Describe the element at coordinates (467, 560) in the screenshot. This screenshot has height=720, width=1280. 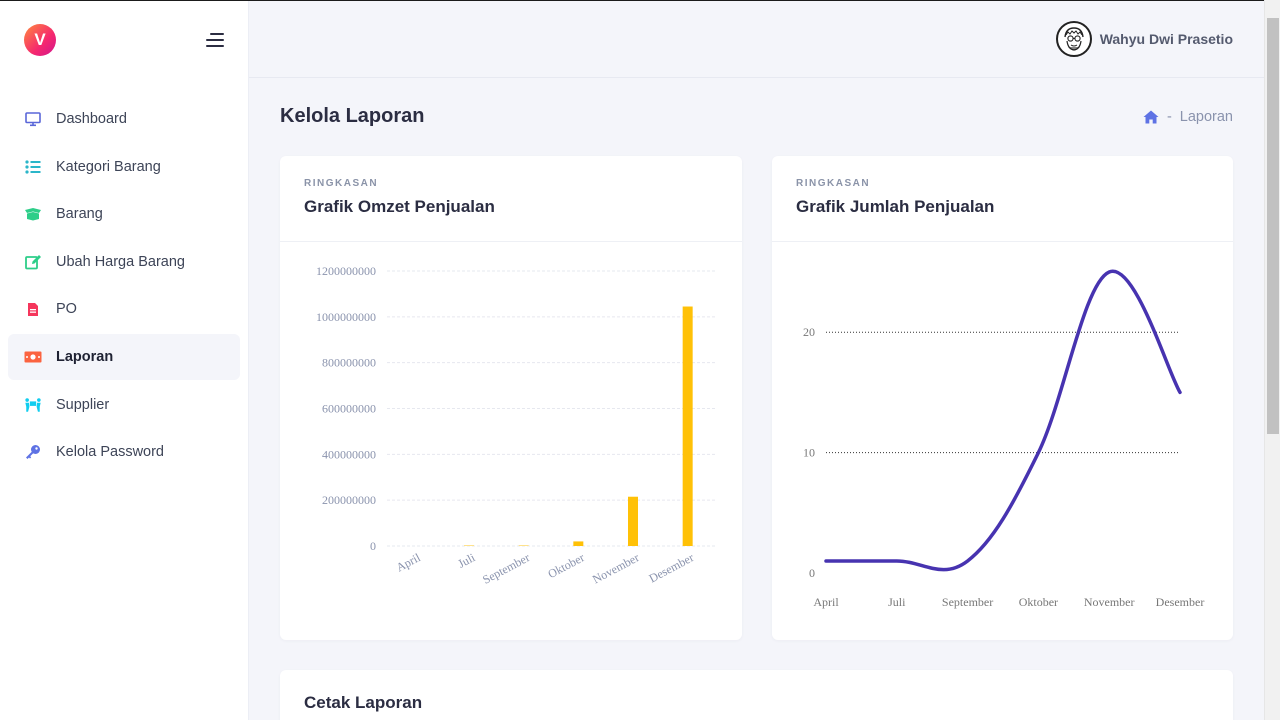
I see `bar-xtick-label: Juli` at that location.